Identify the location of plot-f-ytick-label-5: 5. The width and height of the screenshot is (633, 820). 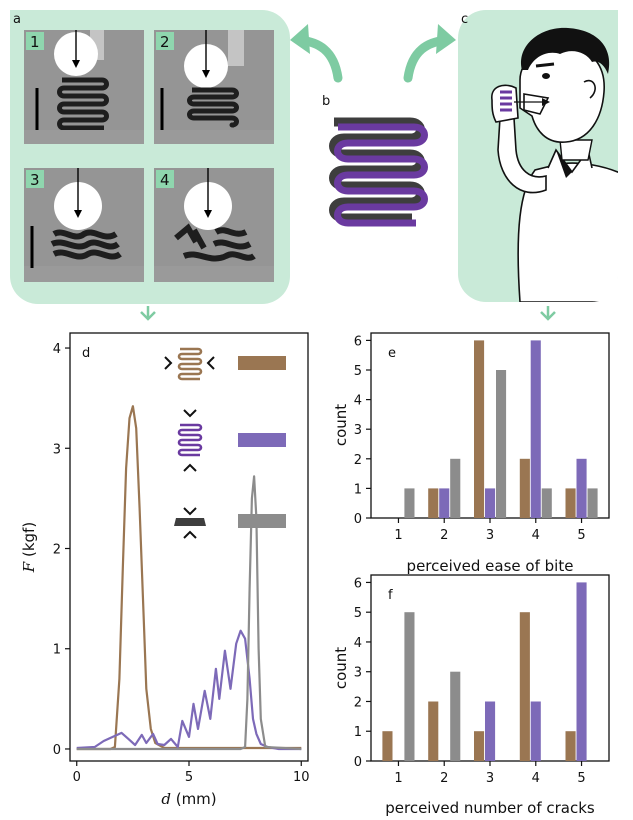
(358, 613).